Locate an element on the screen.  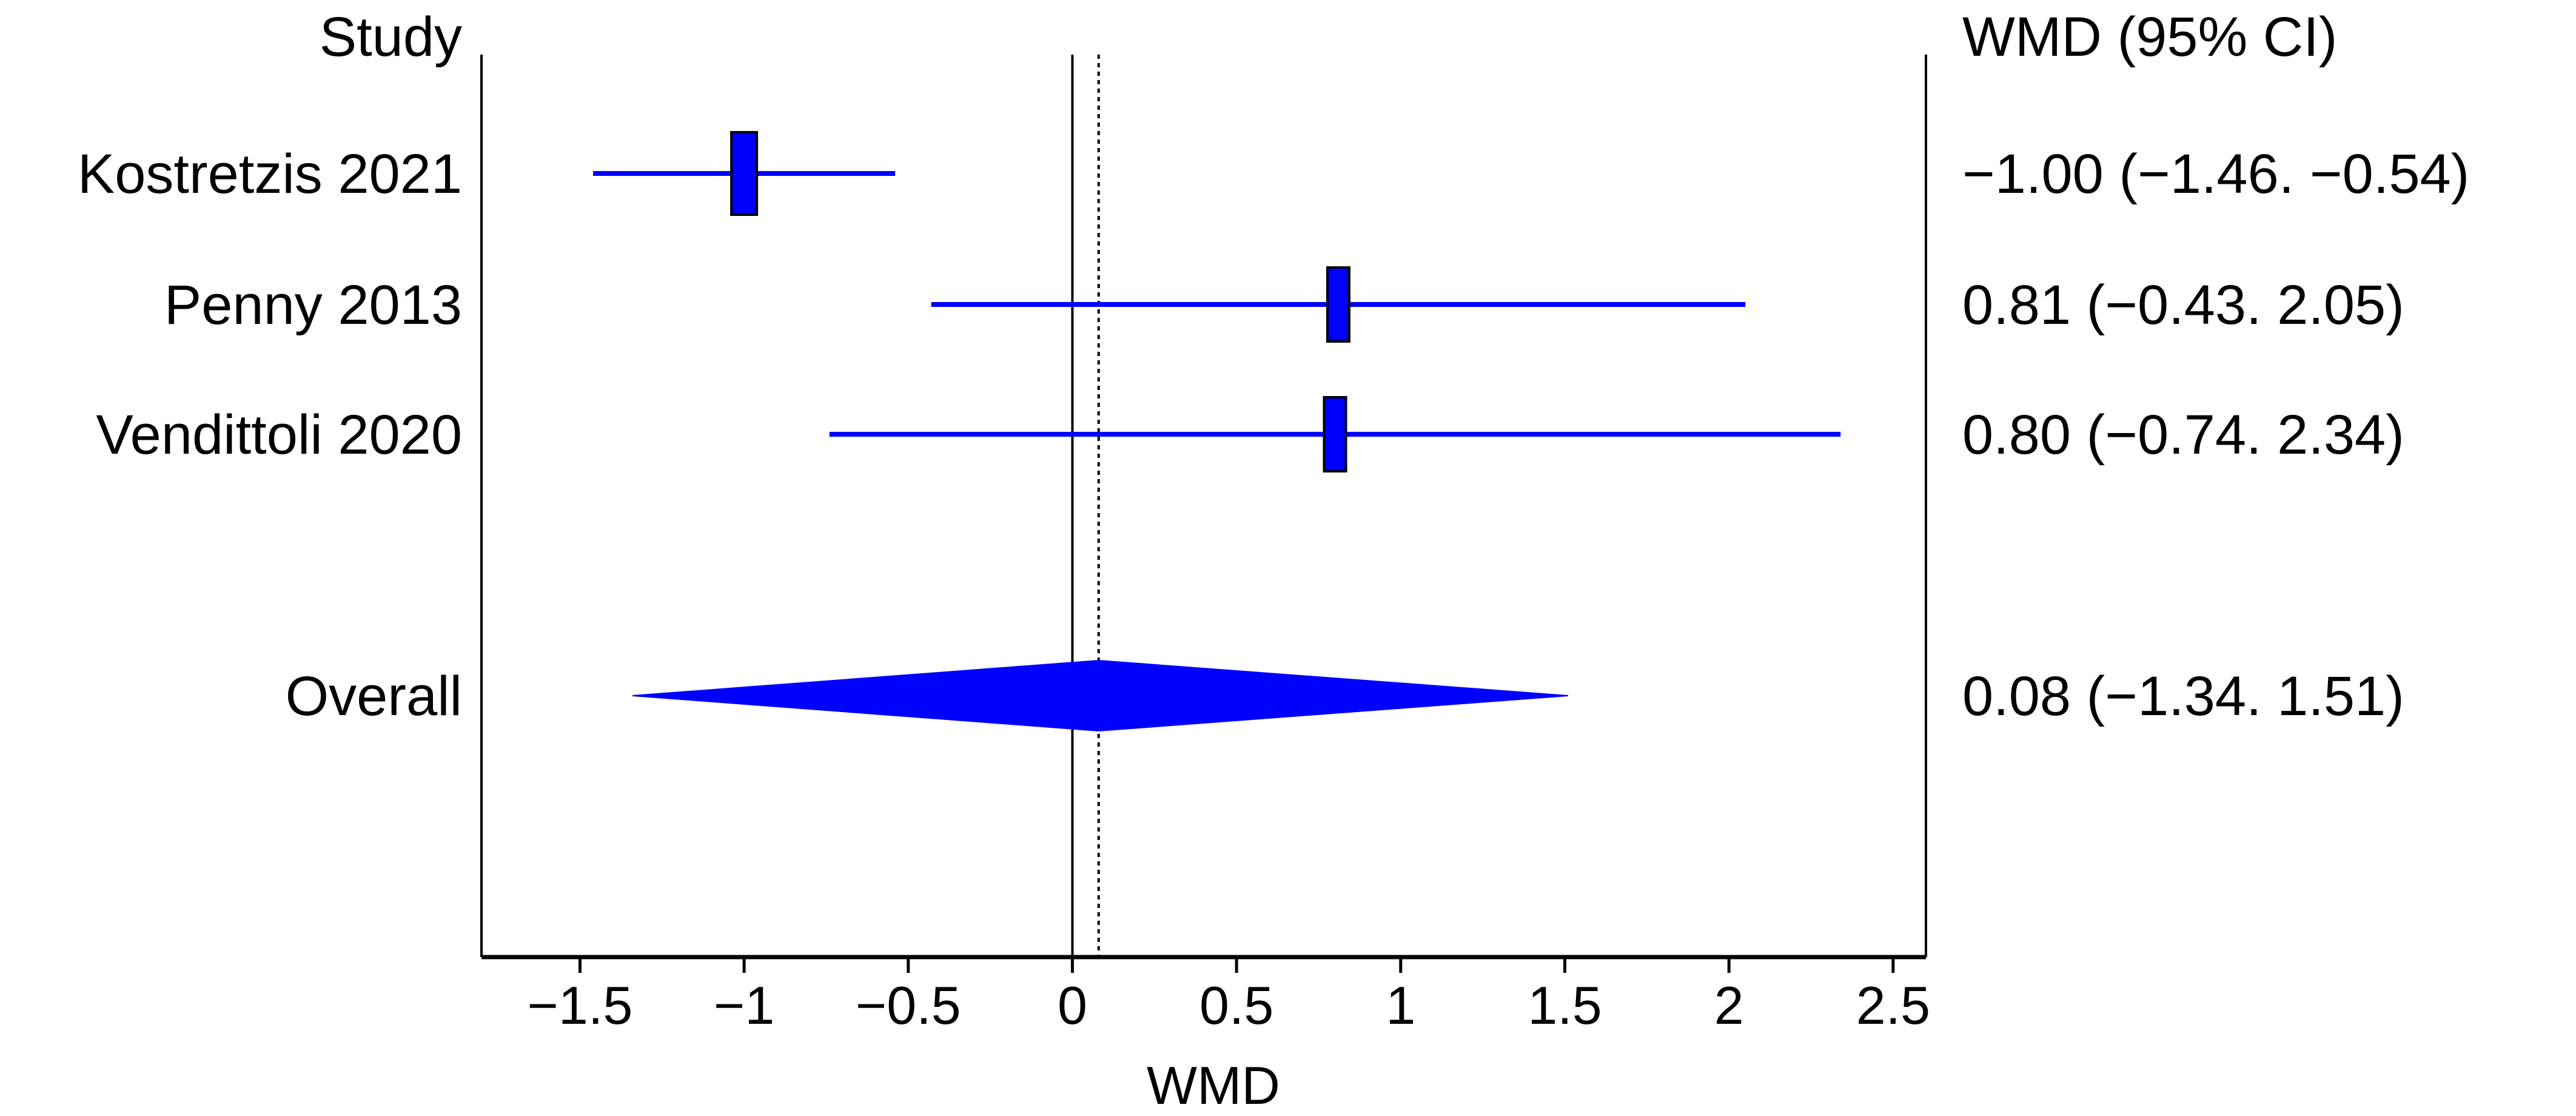
x-tick-label: 0 is located at coordinates (1072, 1005).